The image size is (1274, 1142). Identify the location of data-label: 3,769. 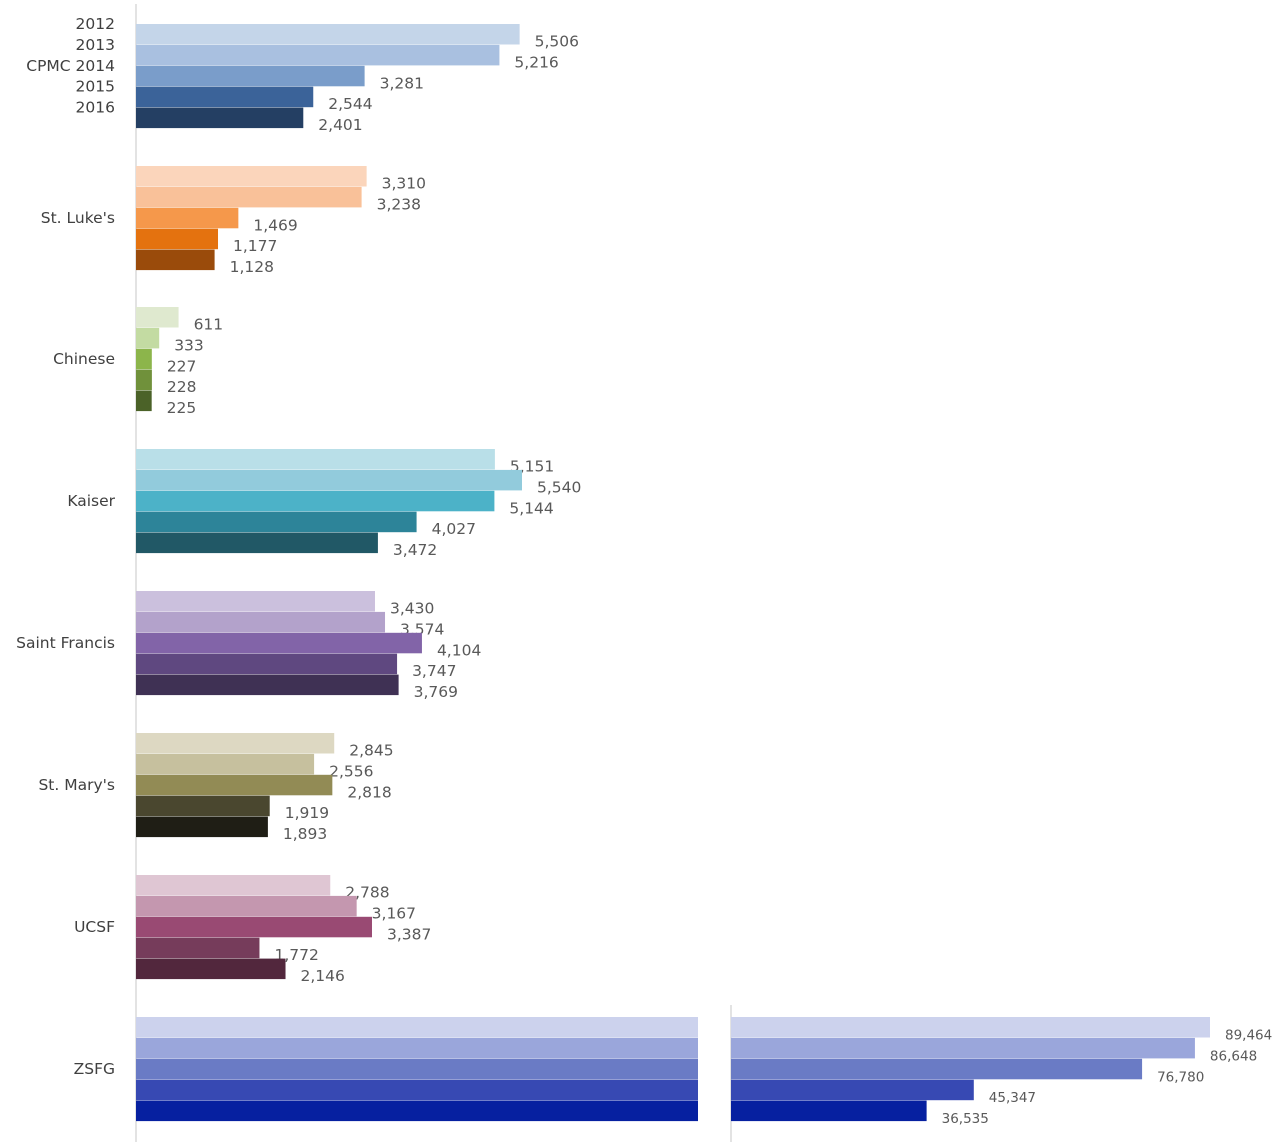
(436, 692).